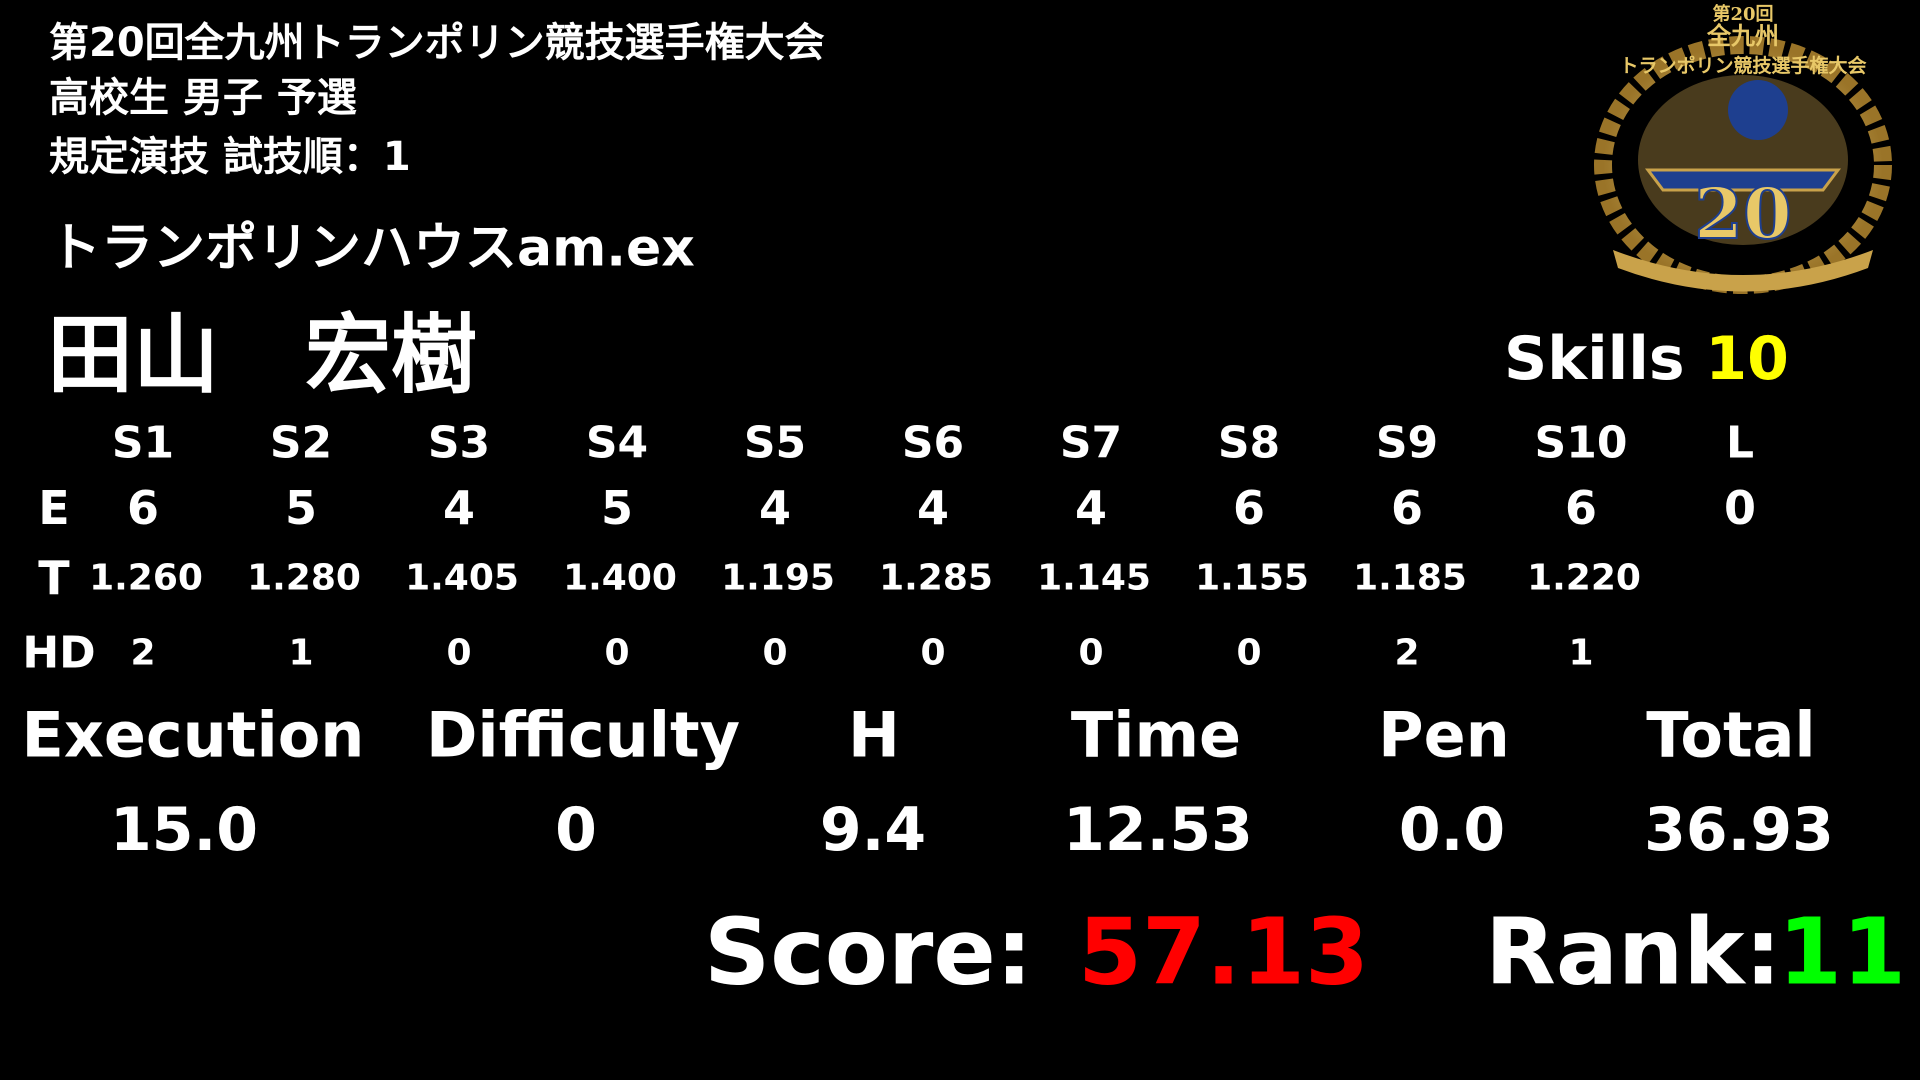  I want to click on column-header: S5, so click(775, 443).